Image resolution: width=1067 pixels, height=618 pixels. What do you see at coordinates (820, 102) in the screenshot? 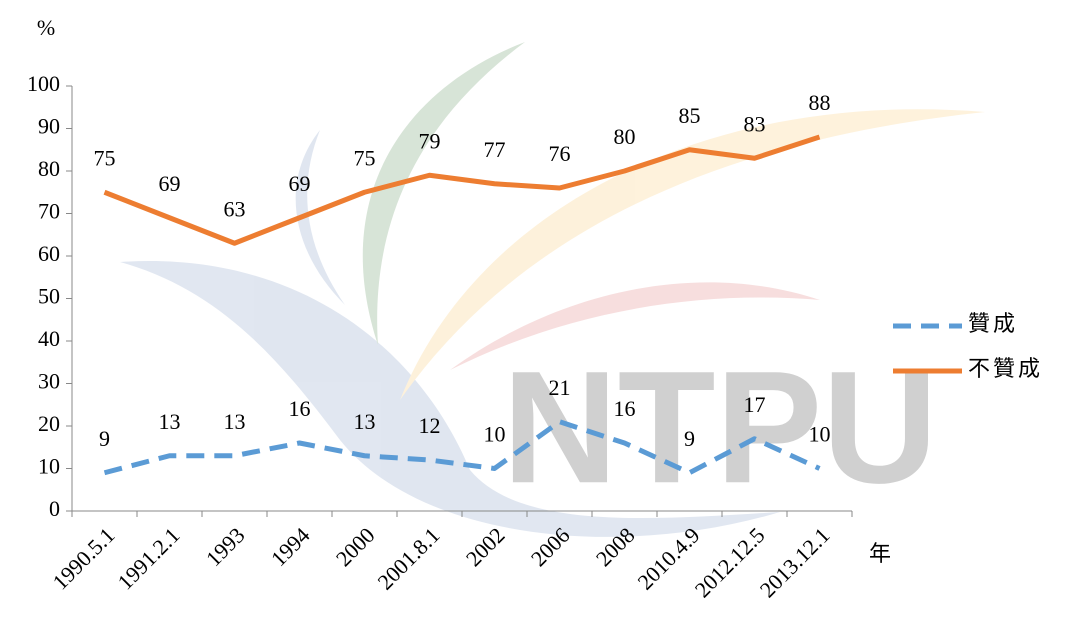
I see `data-label: 88` at bounding box center [820, 102].